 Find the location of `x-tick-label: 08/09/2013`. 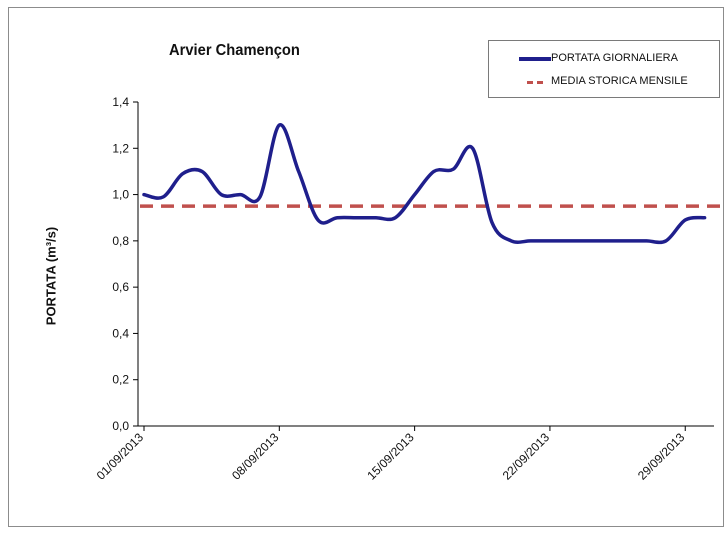

x-tick-label: 08/09/2013 is located at coordinates (255, 456).